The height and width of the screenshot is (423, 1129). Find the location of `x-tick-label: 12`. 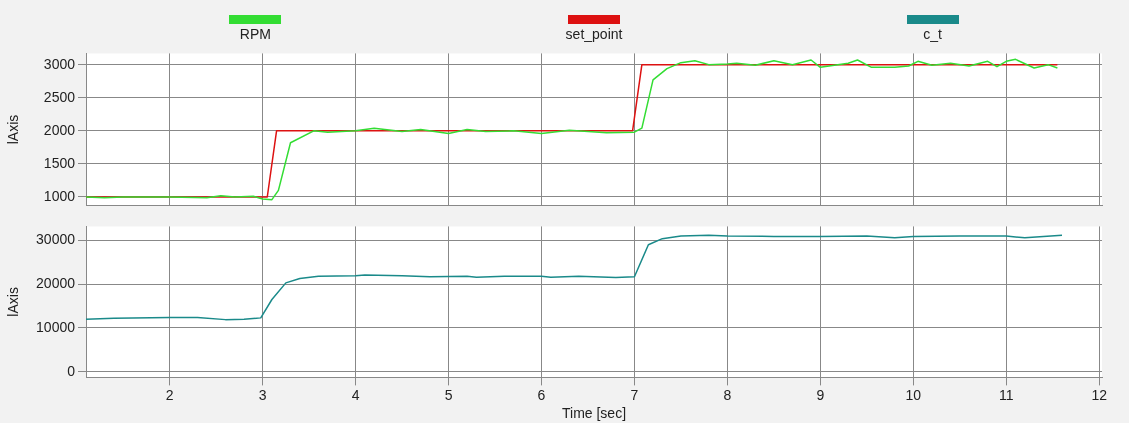

x-tick-label: 12 is located at coordinates (1099, 394).